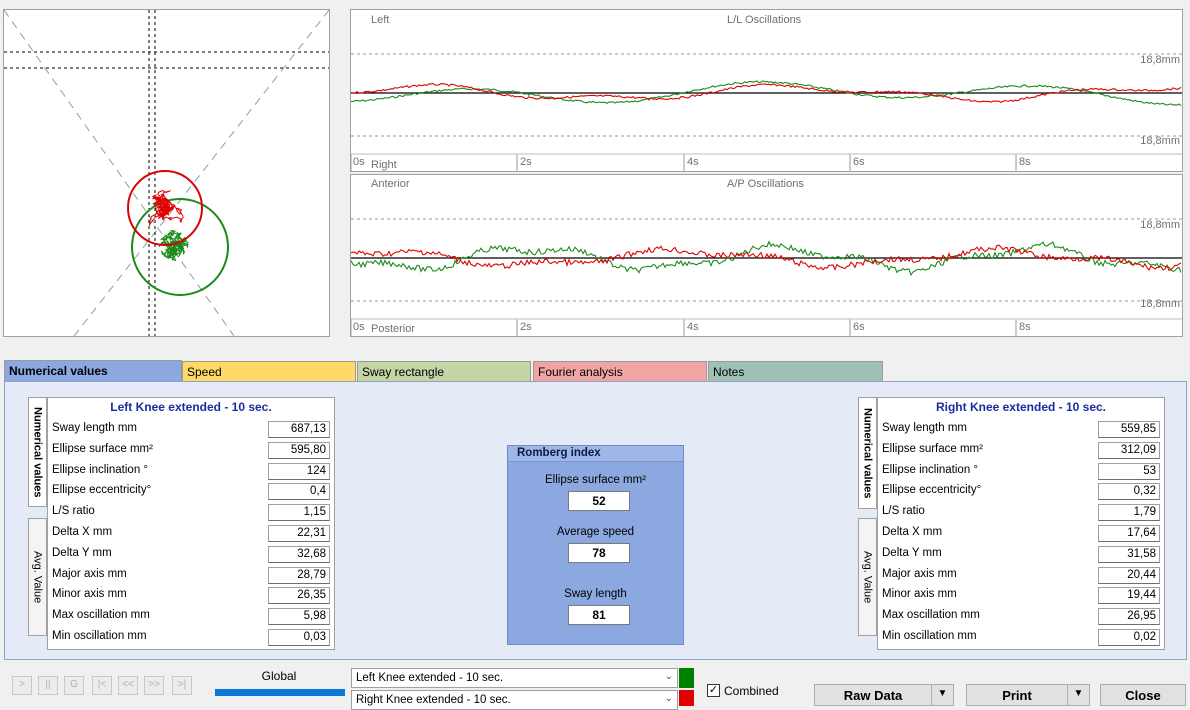  Describe the element at coordinates (1129, 575) in the screenshot. I see `right-grid-row-value: 20,44` at that location.